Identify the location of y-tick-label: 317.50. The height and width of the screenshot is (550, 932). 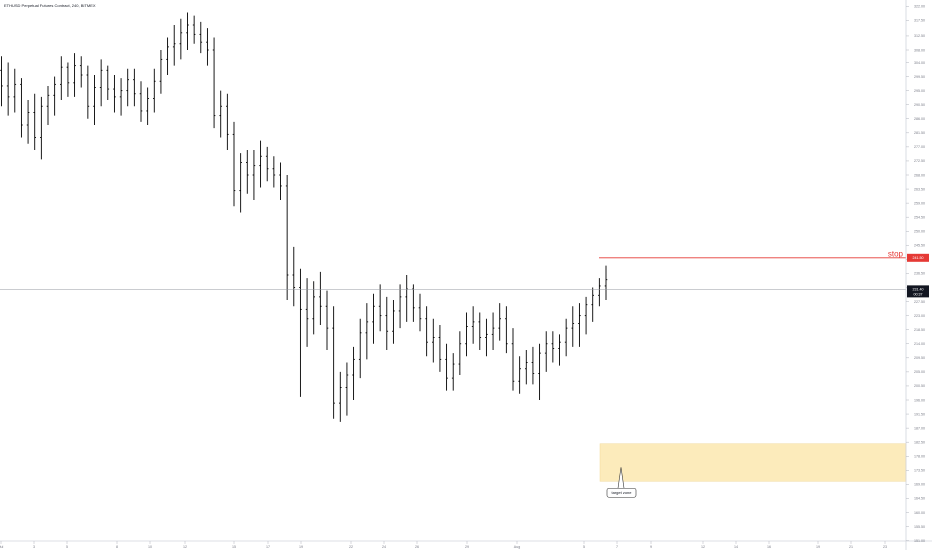
(919, 21).